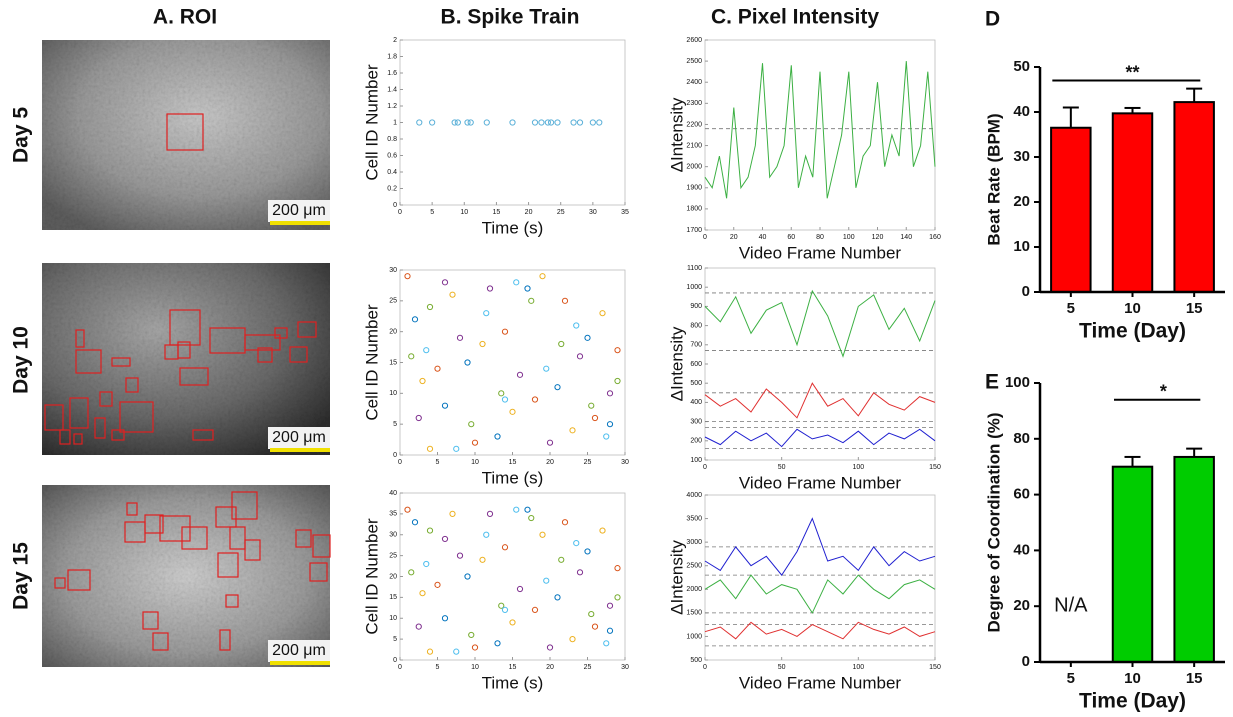  Describe the element at coordinates (186, 576) in the screenshot. I see `roi-image` at that location.